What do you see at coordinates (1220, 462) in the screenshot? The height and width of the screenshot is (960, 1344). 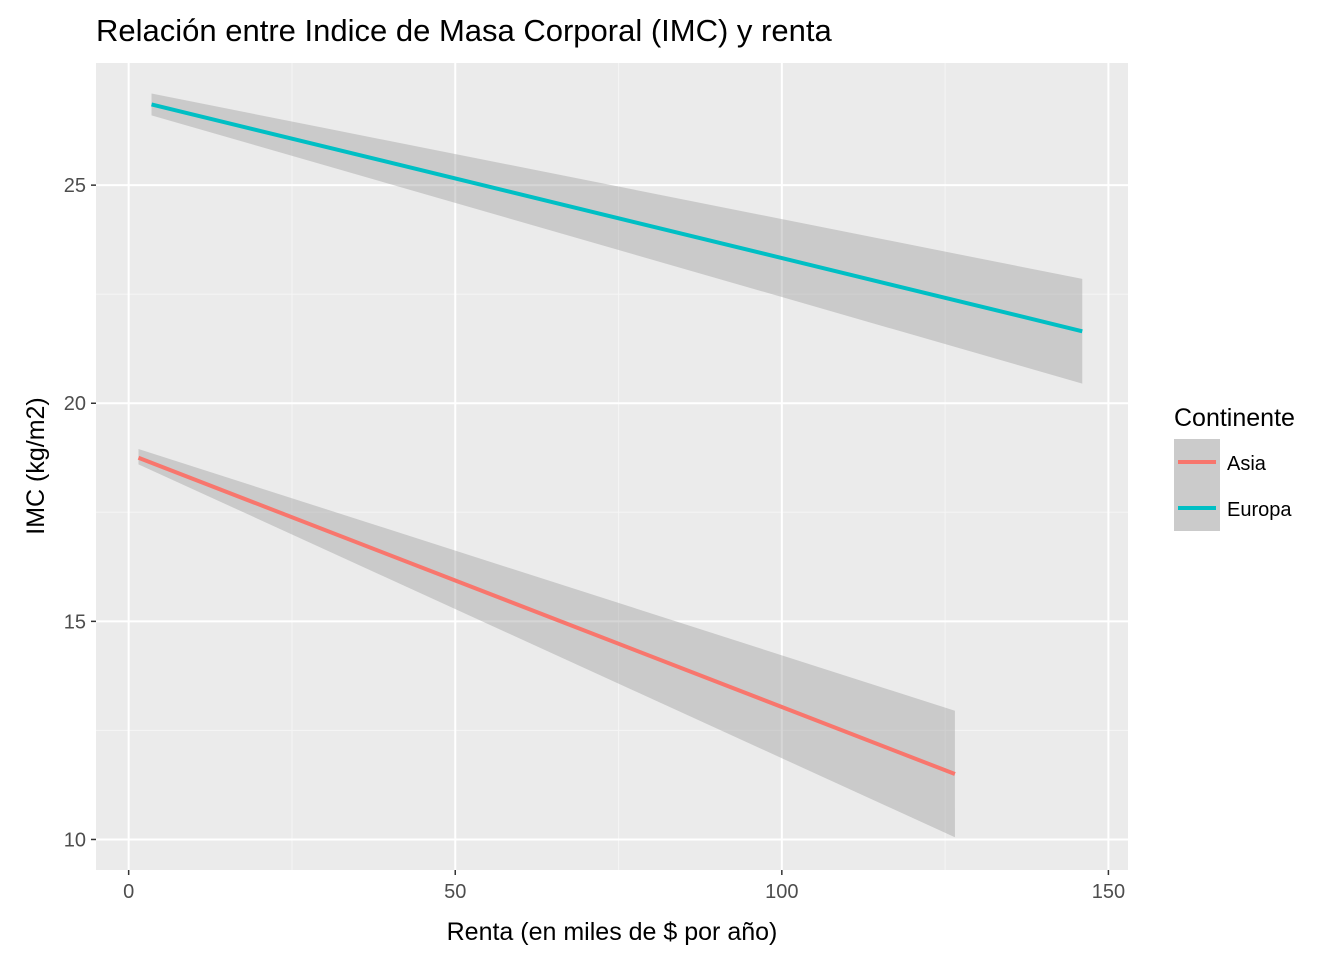 I see `legend-item-asia: Asia` at bounding box center [1220, 462].